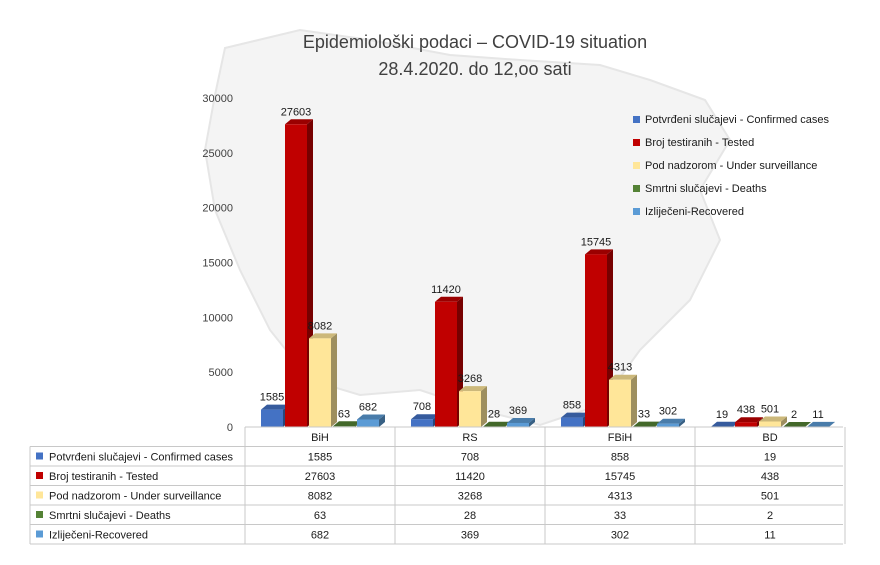 The width and height of the screenshot is (880, 565). What do you see at coordinates (518, 411) in the screenshot?
I see `data-label: 369` at bounding box center [518, 411].